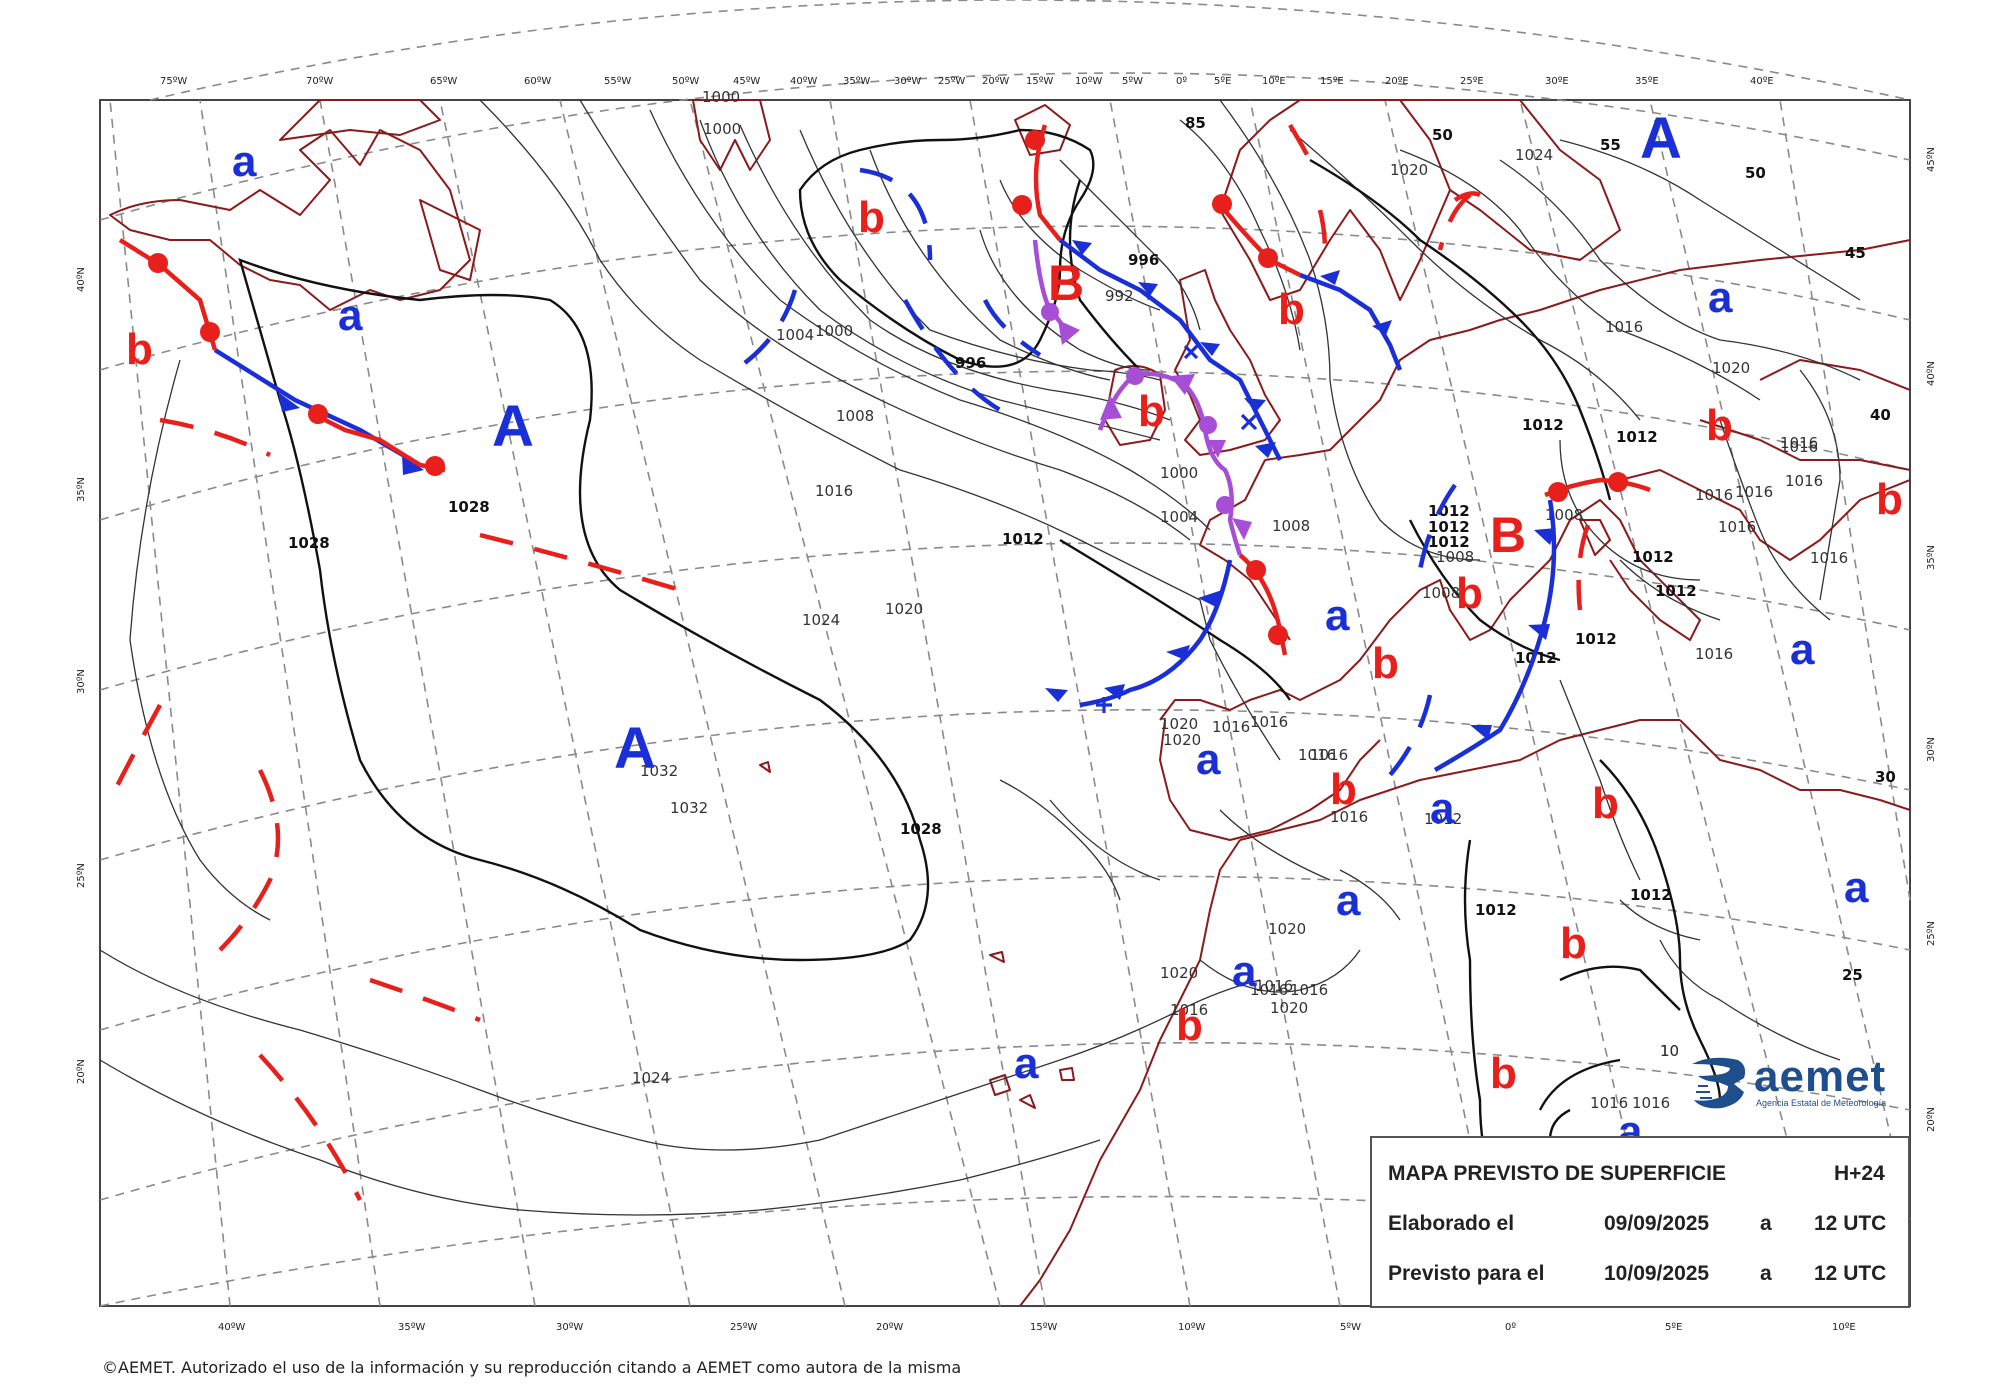 The image size is (2000, 1400). What do you see at coordinates (1855, 253) in the screenshot?
I see `grid-label: 45` at bounding box center [1855, 253].